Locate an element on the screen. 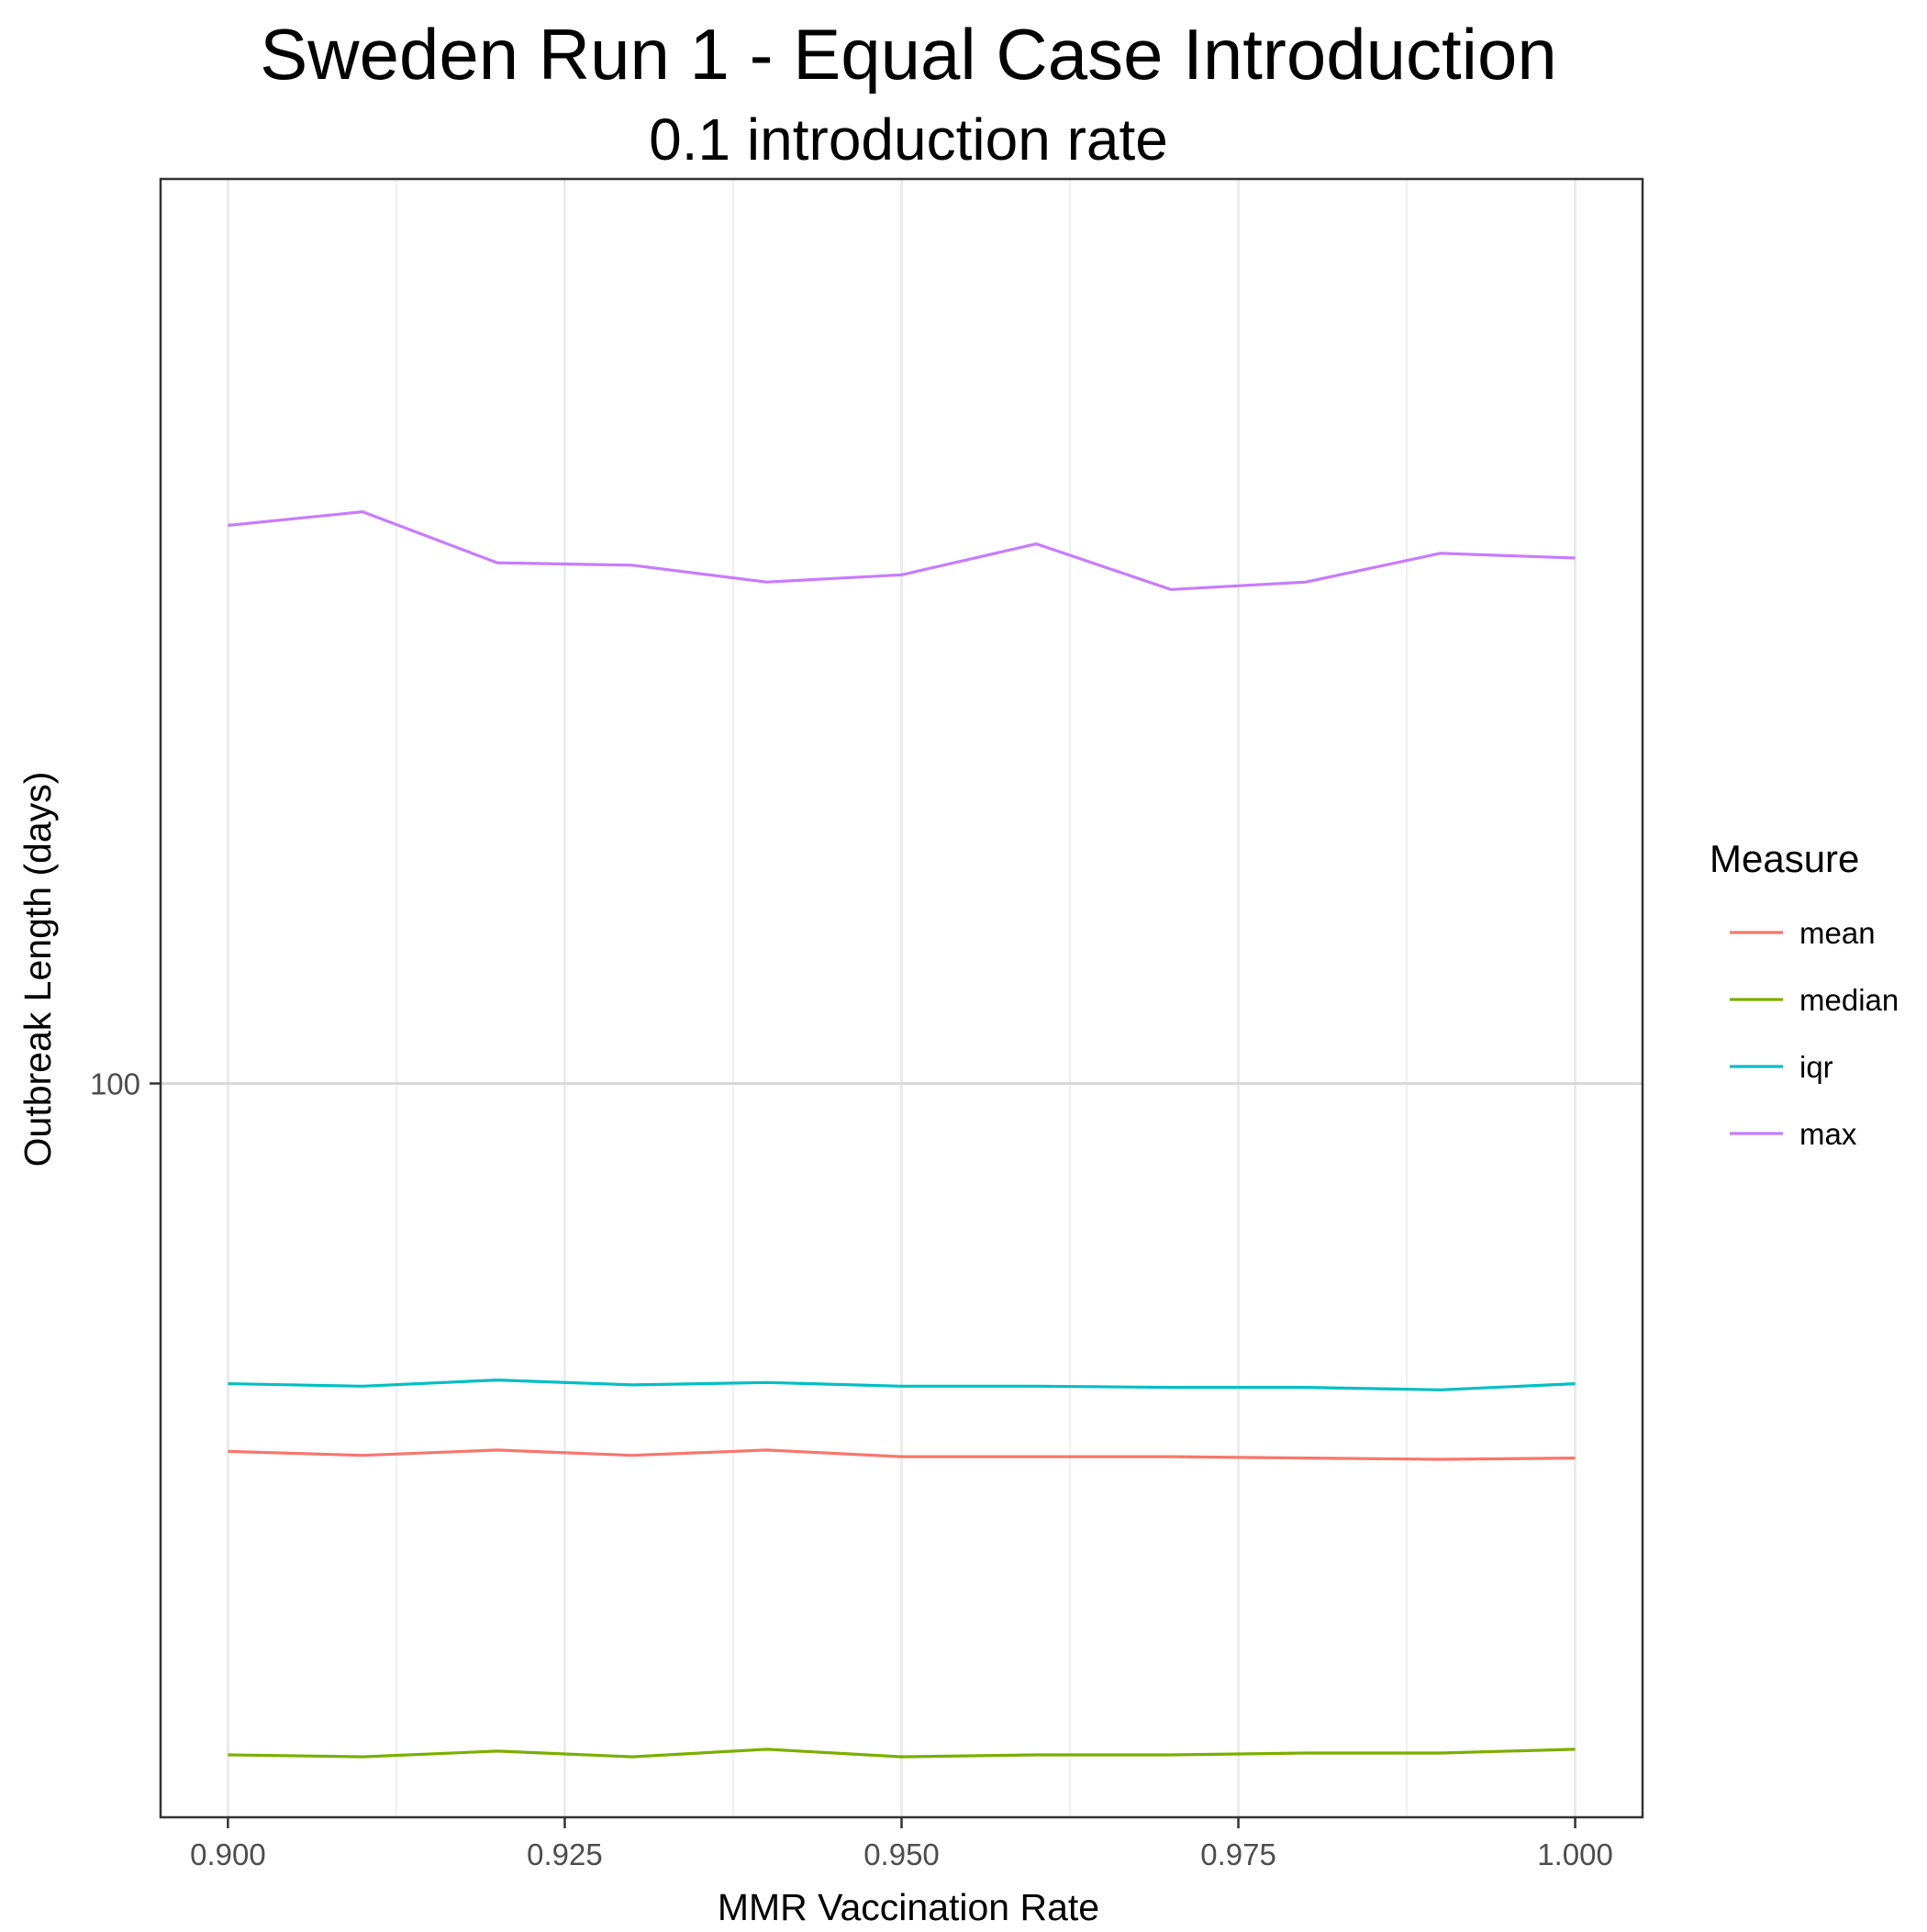 The image size is (1927, 1932). series-line-iqr is located at coordinates (902, 1384).